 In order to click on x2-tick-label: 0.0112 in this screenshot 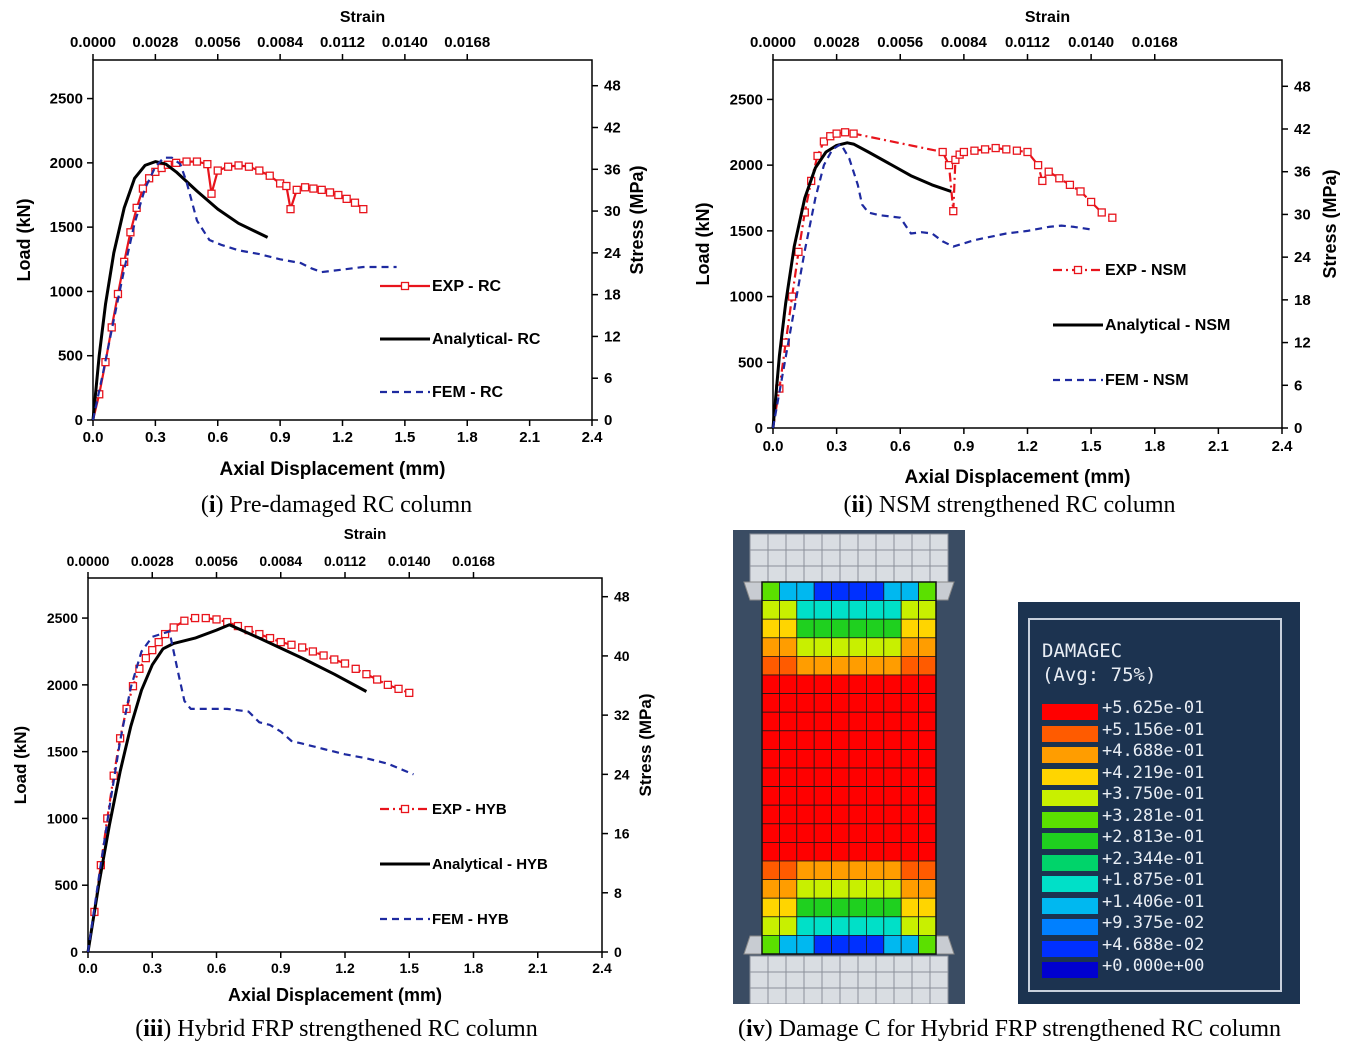, I will do `click(1027, 42)`.